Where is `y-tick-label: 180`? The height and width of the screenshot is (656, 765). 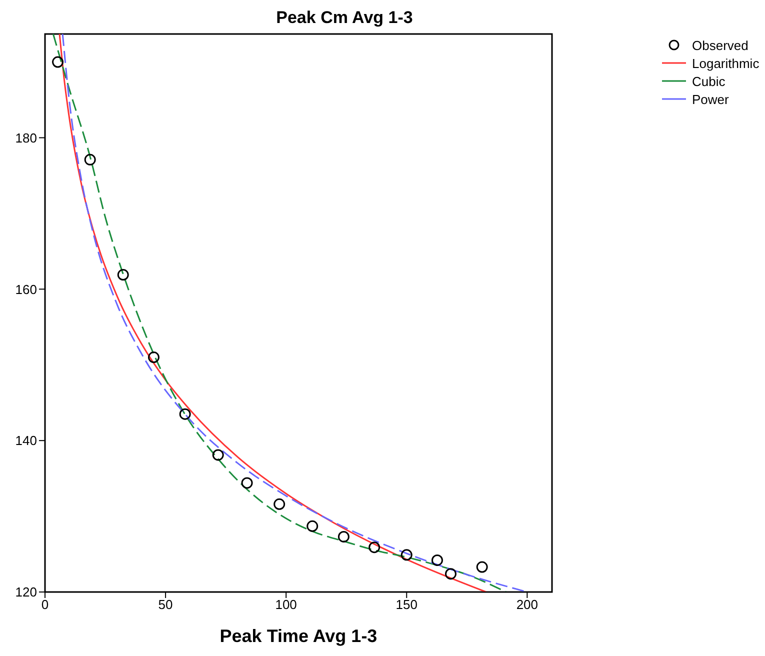 y-tick-label: 180 is located at coordinates (26, 138).